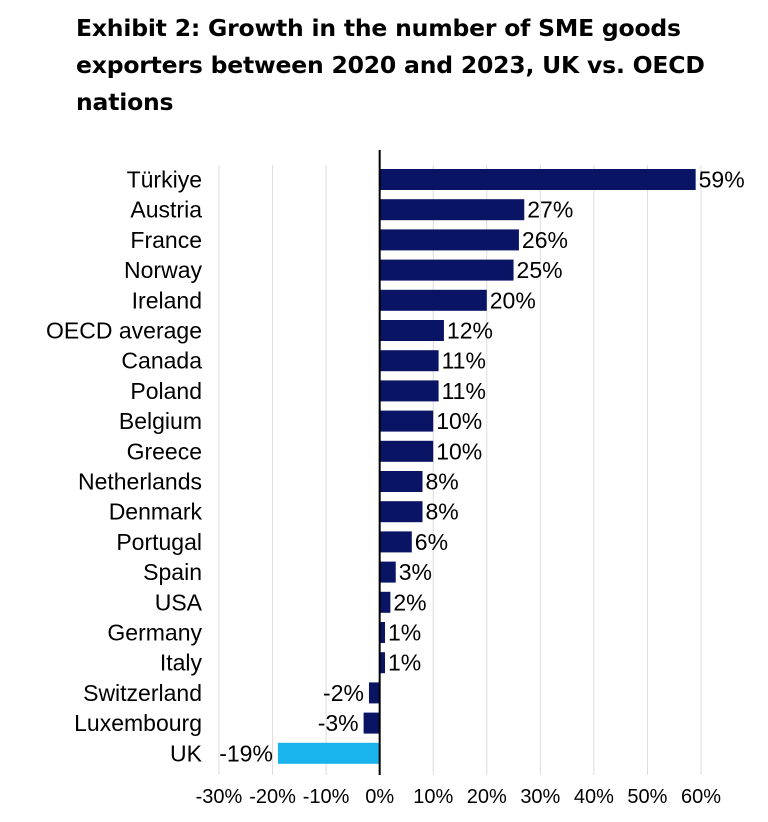 This screenshot has height=822, width=768. What do you see at coordinates (326, 797) in the screenshot?
I see `x-tick-label: -10%` at bounding box center [326, 797].